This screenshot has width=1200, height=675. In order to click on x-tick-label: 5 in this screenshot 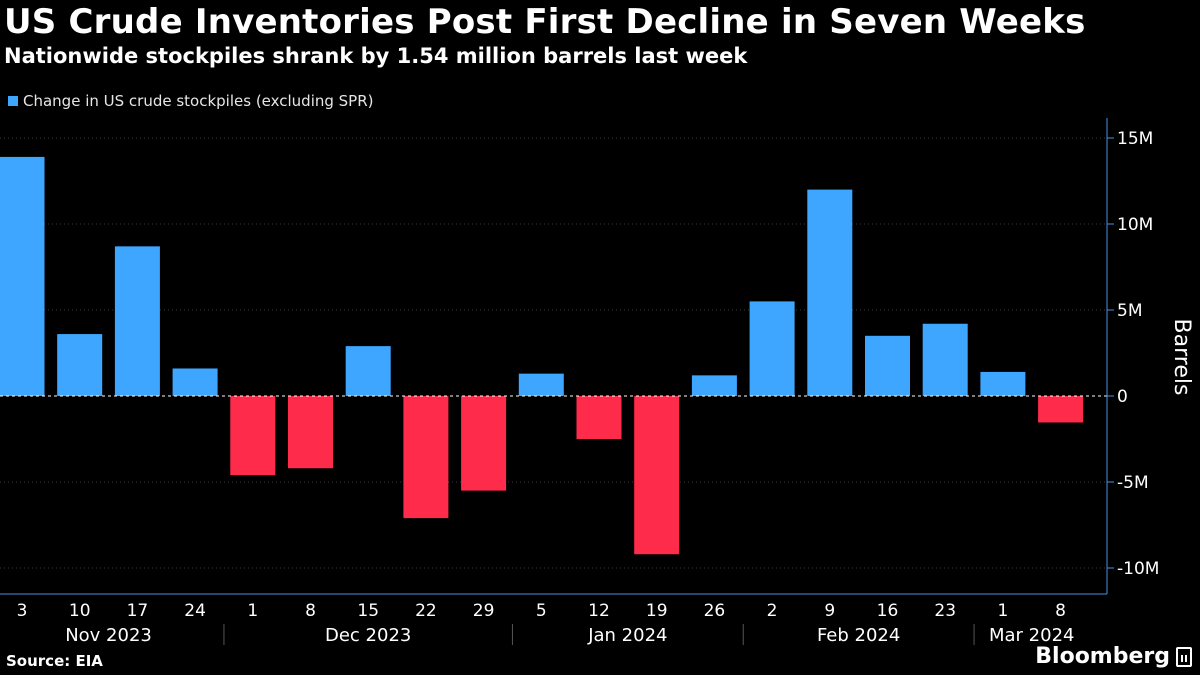, I will do `click(541, 611)`.